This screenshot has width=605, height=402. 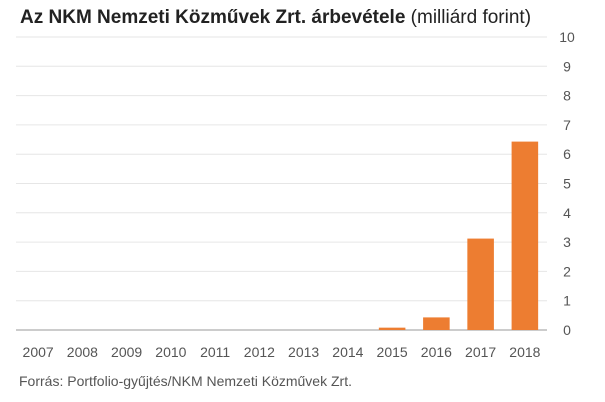 What do you see at coordinates (567, 271) in the screenshot?
I see `y-tick-label: 2` at bounding box center [567, 271].